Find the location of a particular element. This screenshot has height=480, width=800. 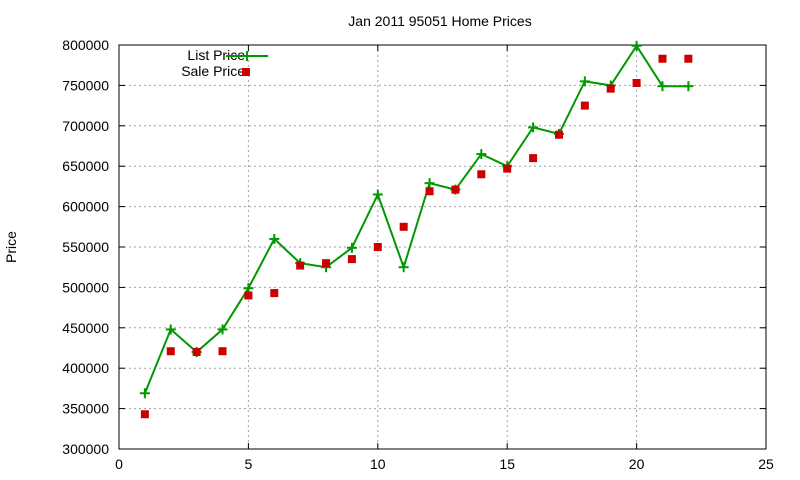

x-tick-label: 25 is located at coordinates (766, 464).